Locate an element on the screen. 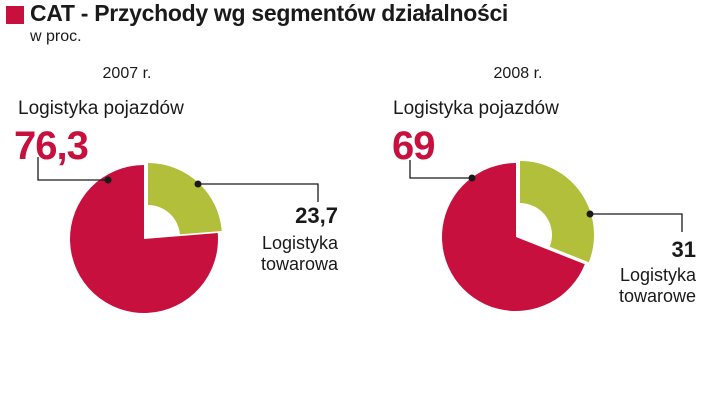 The width and height of the screenshot is (720, 417). pie-slice-main-2007 is located at coordinates (144, 239).